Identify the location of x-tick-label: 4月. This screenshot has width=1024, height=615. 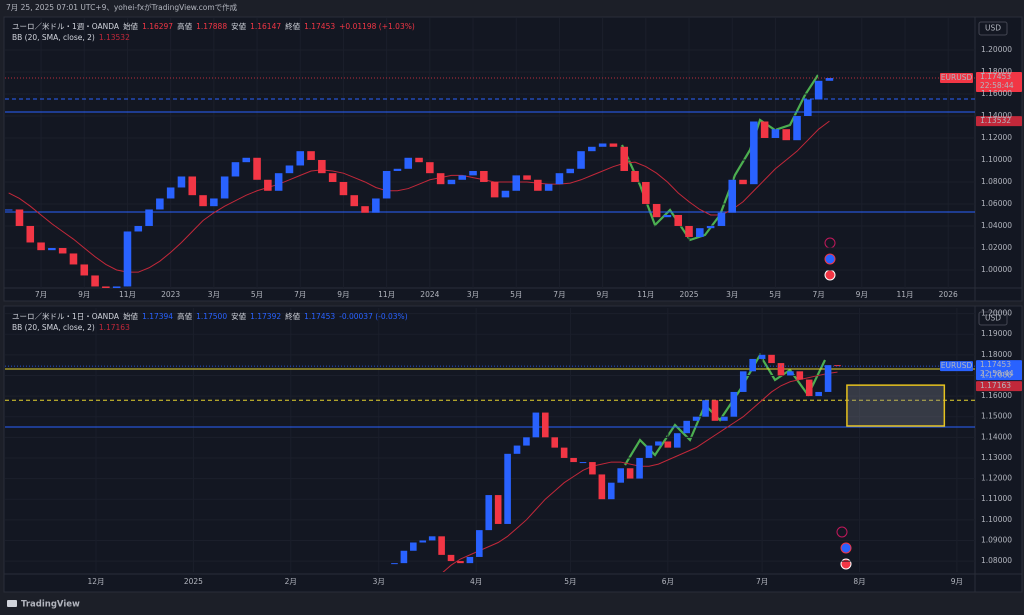
(476, 581).